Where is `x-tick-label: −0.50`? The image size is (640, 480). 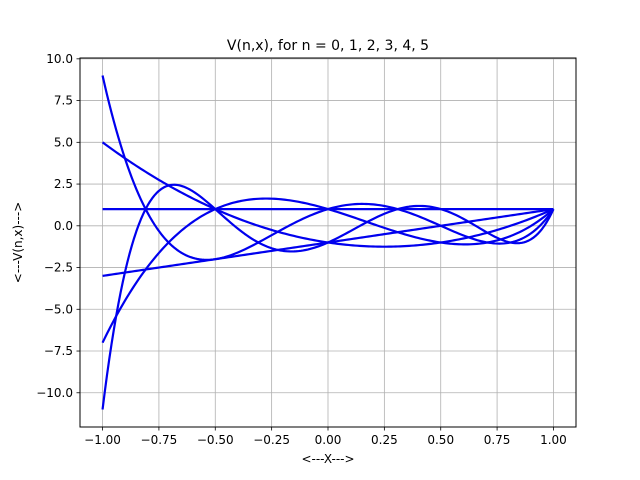
x-tick-label: −0.50 is located at coordinates (215, 440).